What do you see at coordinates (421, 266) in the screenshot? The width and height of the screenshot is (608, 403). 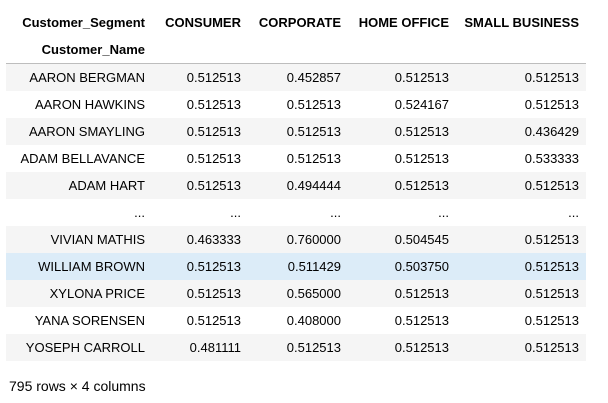 I see `table-cell: 0.503750` at bounding box center [421, 266].